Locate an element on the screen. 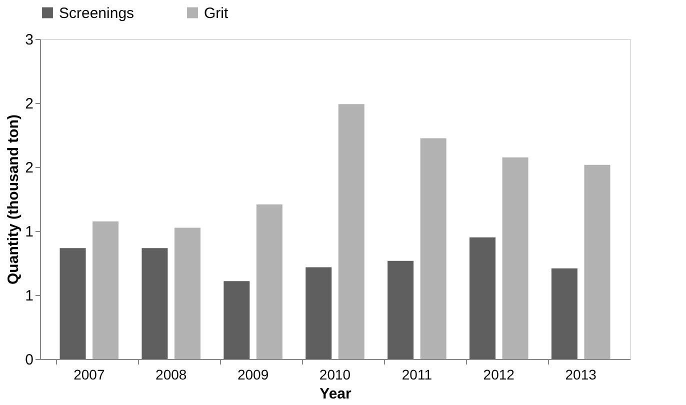 The width and height of the screenshot is (686, 405). y-tick-label: 0 is located at coordinates (29, 360).